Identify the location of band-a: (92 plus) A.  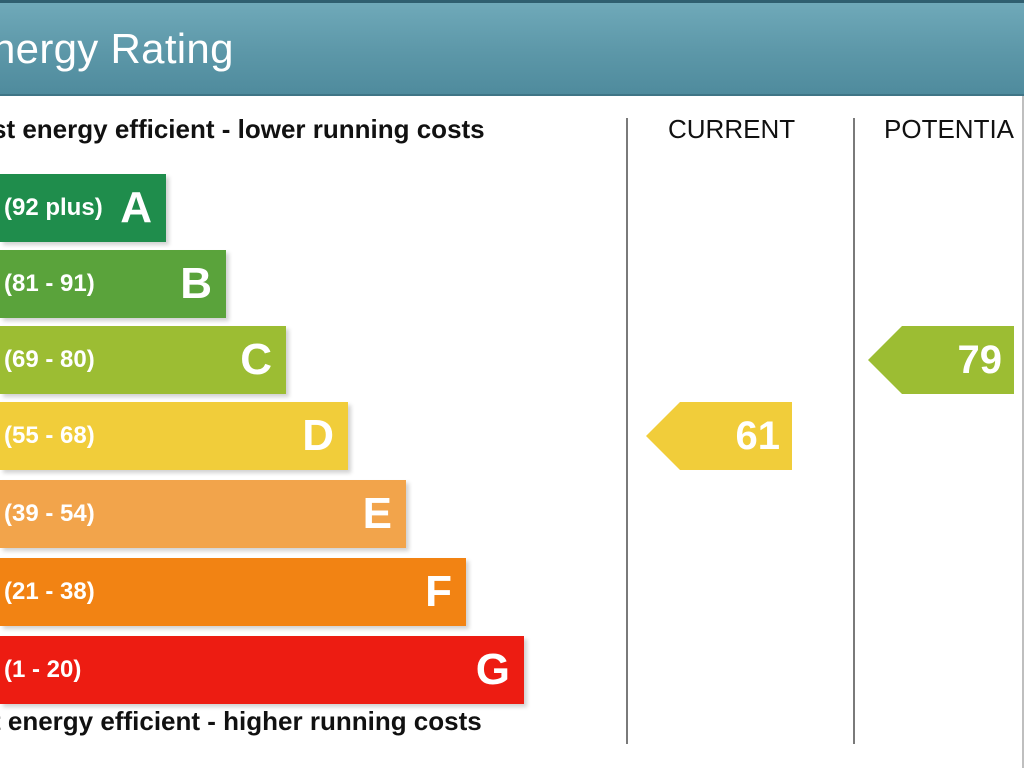
(83, 208).